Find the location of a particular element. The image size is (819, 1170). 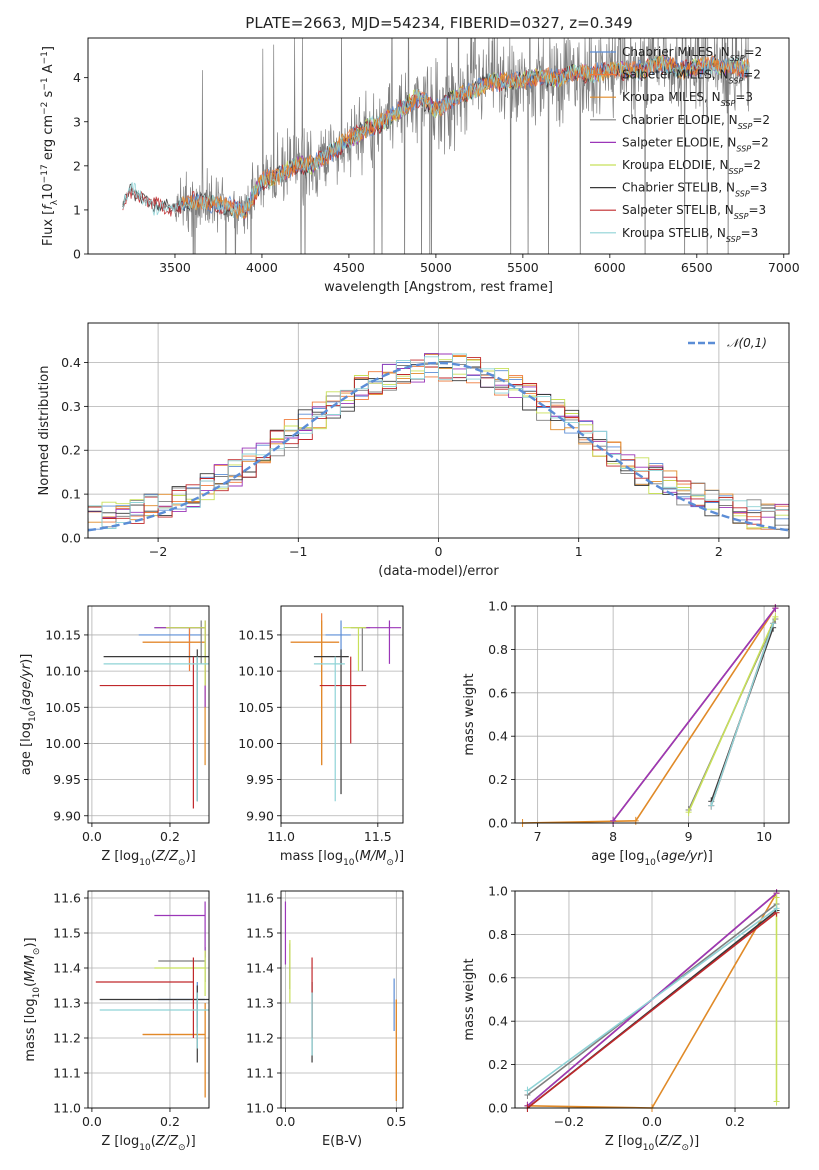

mass_vs_EBV-axes: 0.0 0.5 11.0 11.1 11.2 11.3 11.4 11.5 11.6 is located at coordinates (326, 1010).